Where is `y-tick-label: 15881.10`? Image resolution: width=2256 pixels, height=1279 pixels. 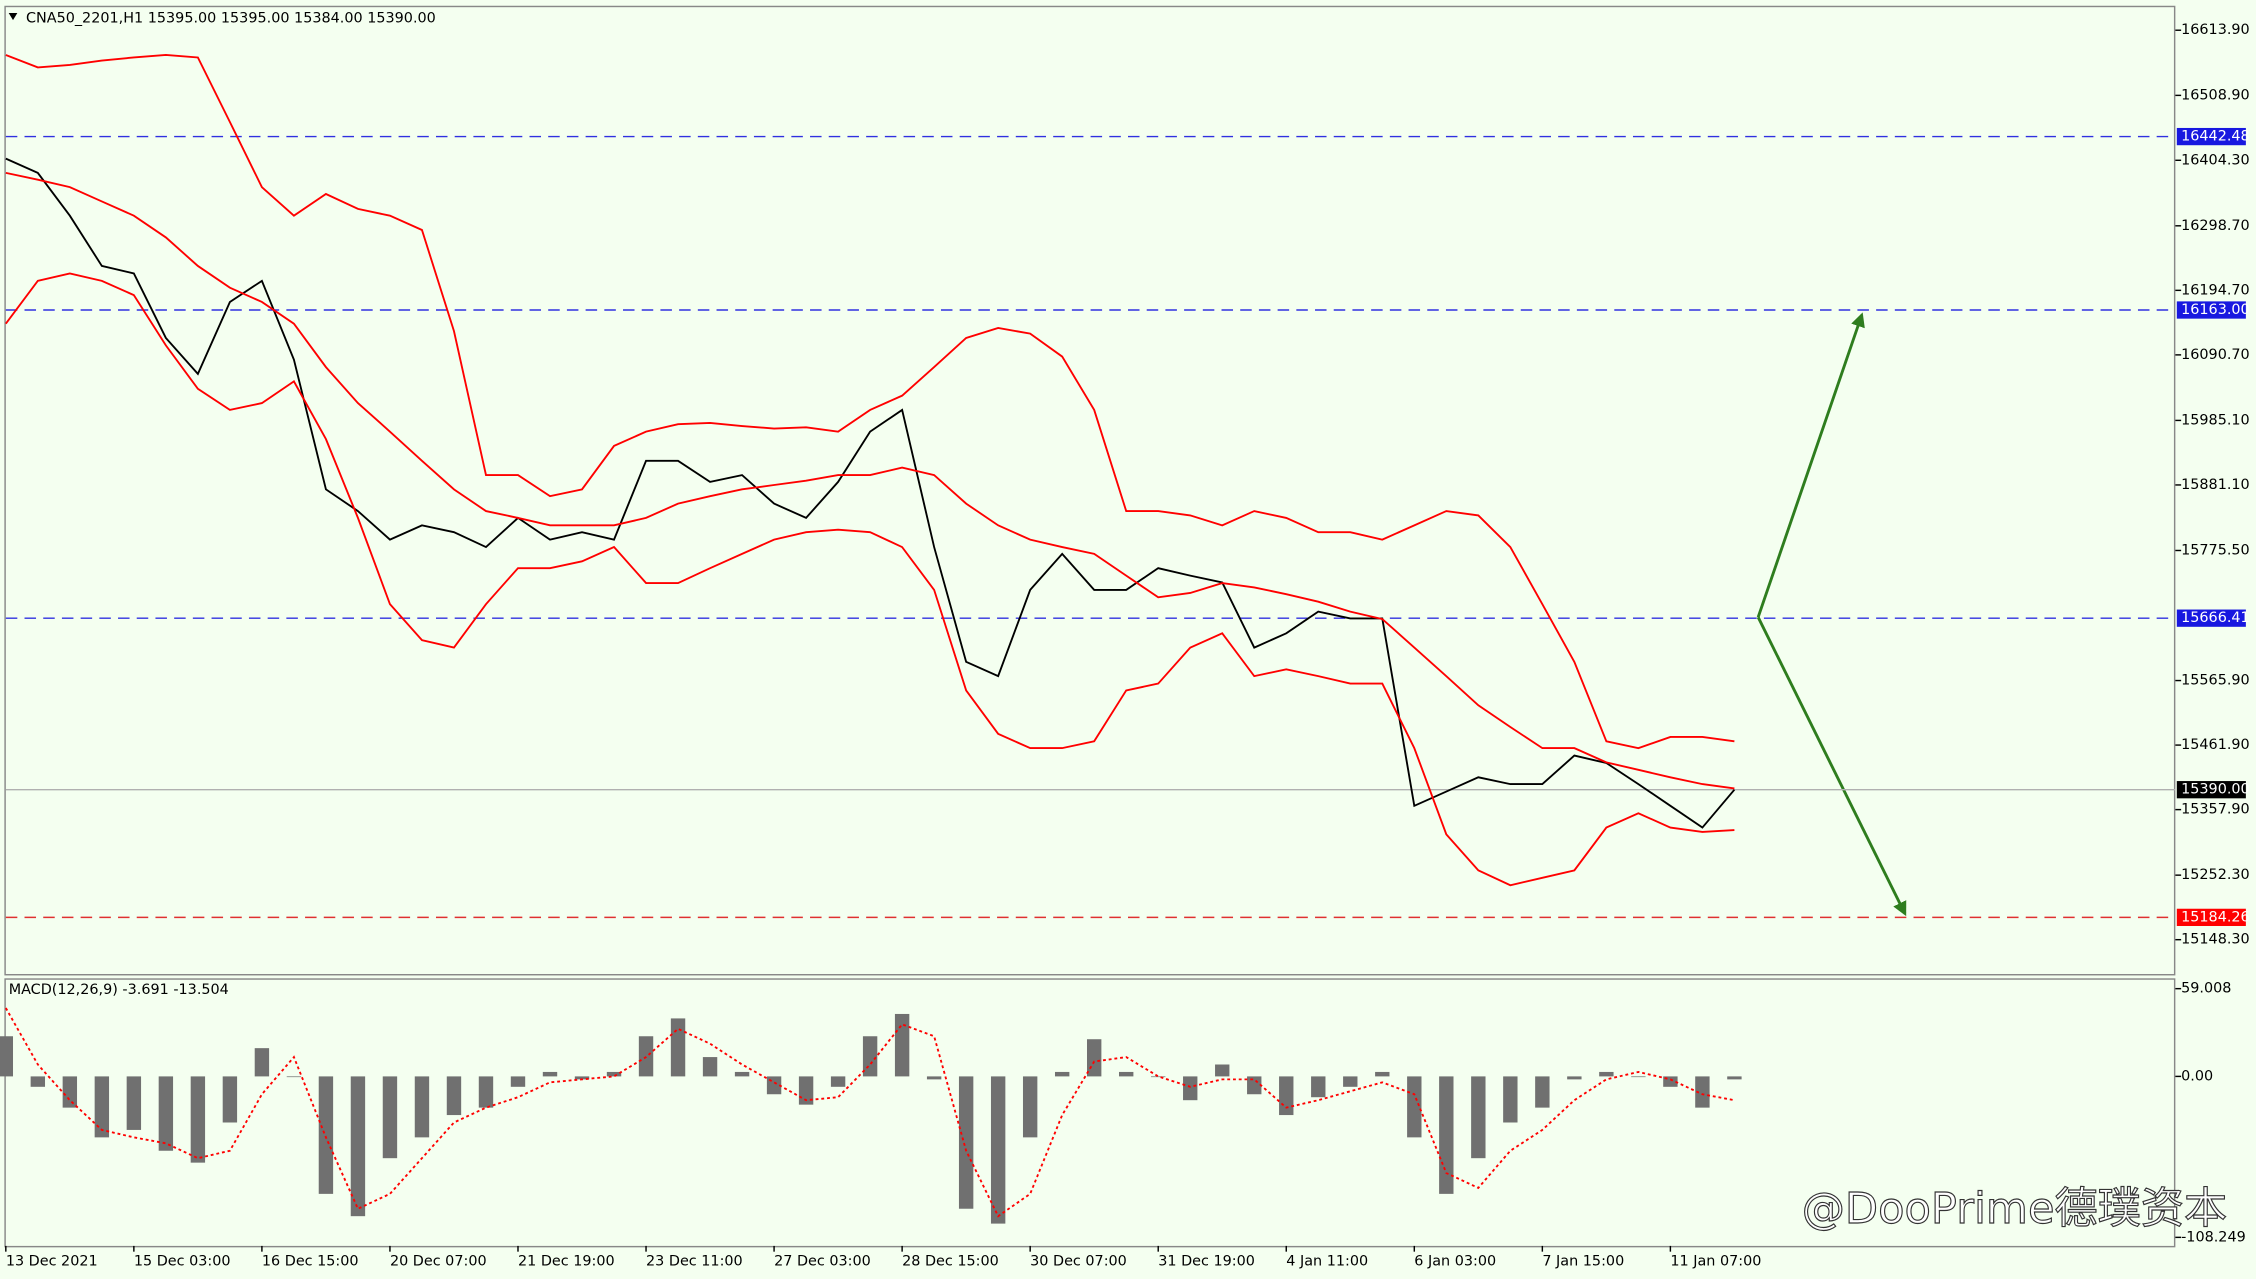 y-tick-label: 15881.10 is located at coordinates (2215, 485).